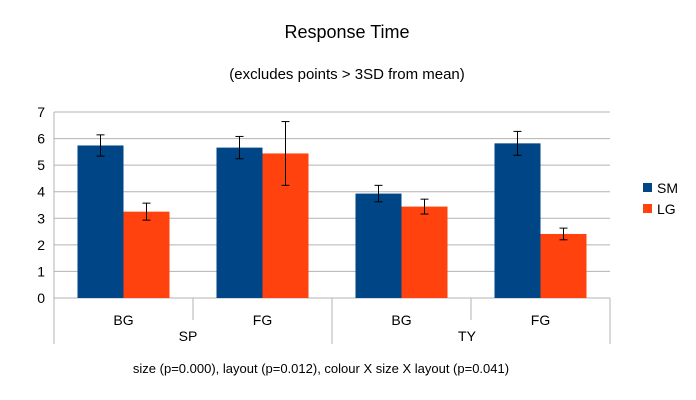 This screenshot has height=400, width=696. I want to click on y-tick-label: 2, so click(41, 245).